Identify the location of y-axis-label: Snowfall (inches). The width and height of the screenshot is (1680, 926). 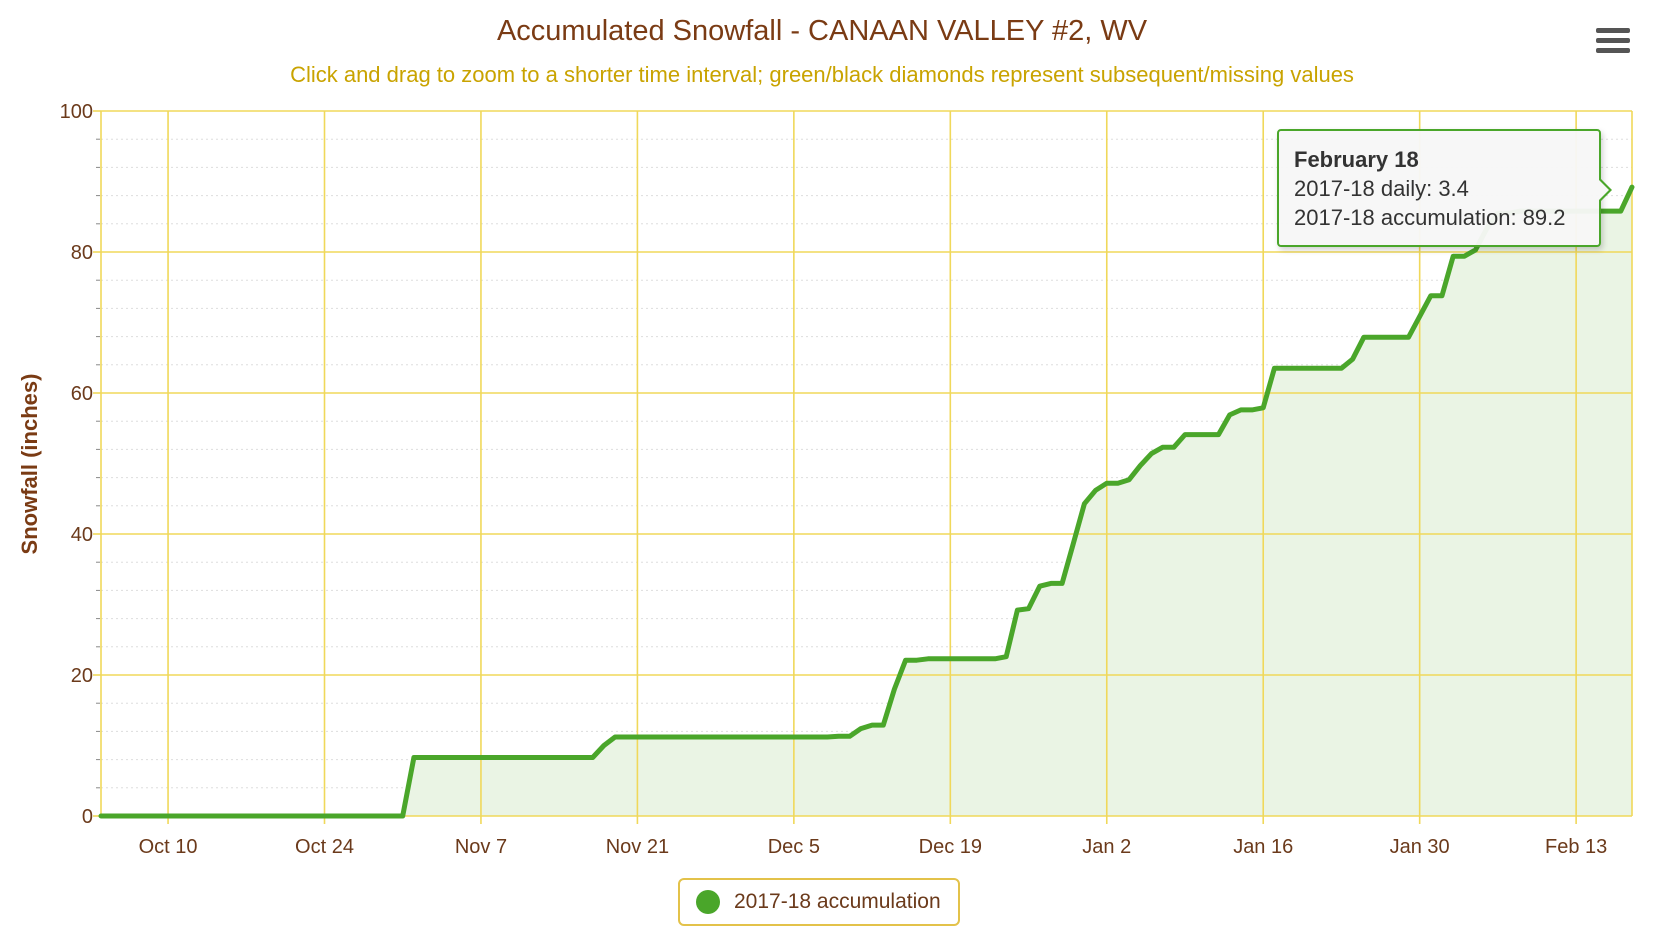
(29, 464).